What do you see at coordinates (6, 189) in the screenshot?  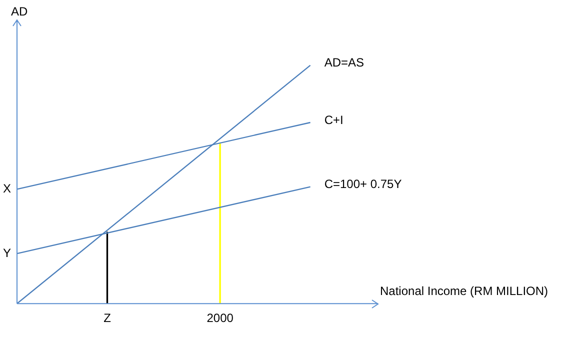 I see `text: X` at bounding box center [6, 189].